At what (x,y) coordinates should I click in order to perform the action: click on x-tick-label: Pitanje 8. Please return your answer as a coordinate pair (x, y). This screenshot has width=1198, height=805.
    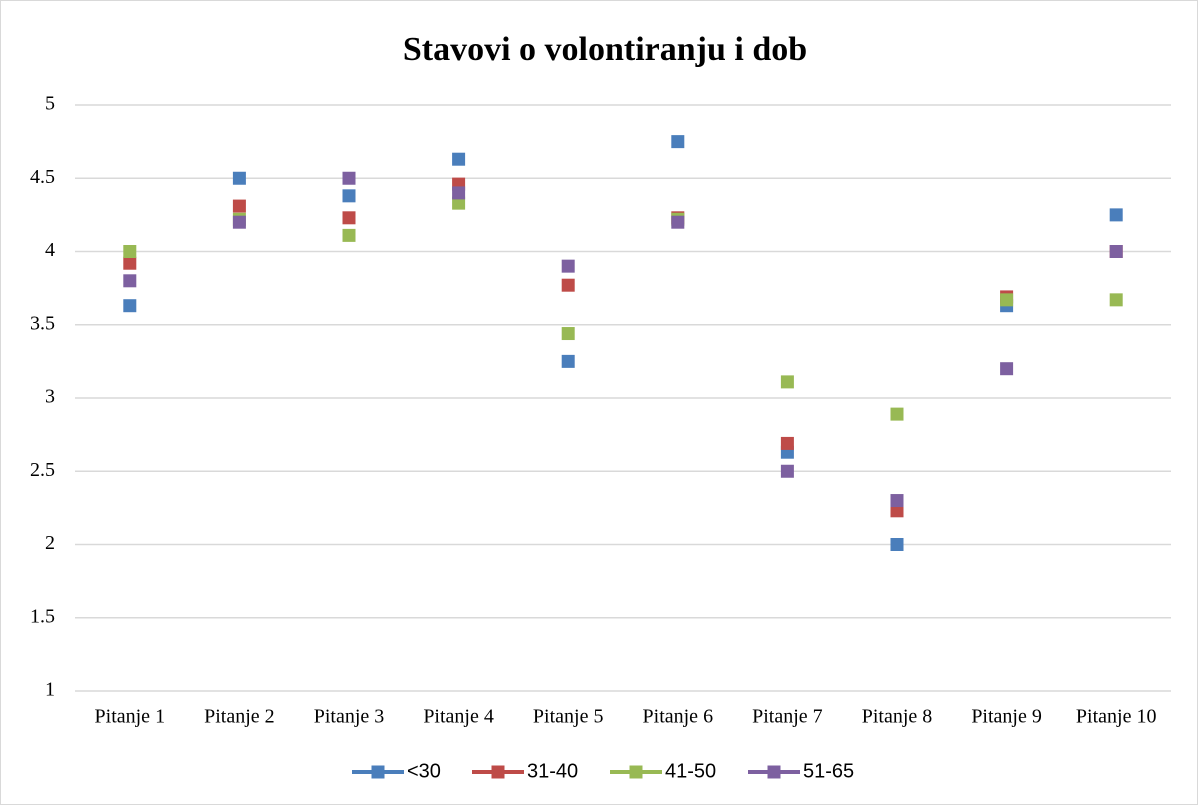
    Looking at the image, I should click on (897, 717).